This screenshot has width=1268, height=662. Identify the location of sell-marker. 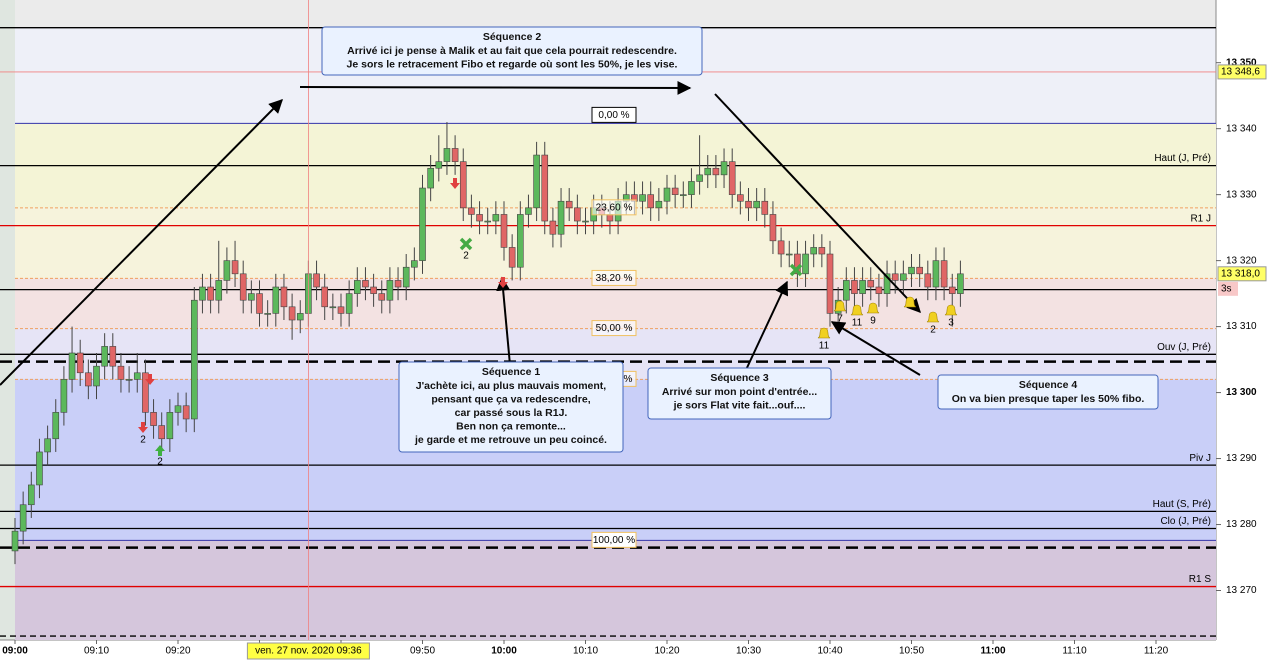
(455, 183).